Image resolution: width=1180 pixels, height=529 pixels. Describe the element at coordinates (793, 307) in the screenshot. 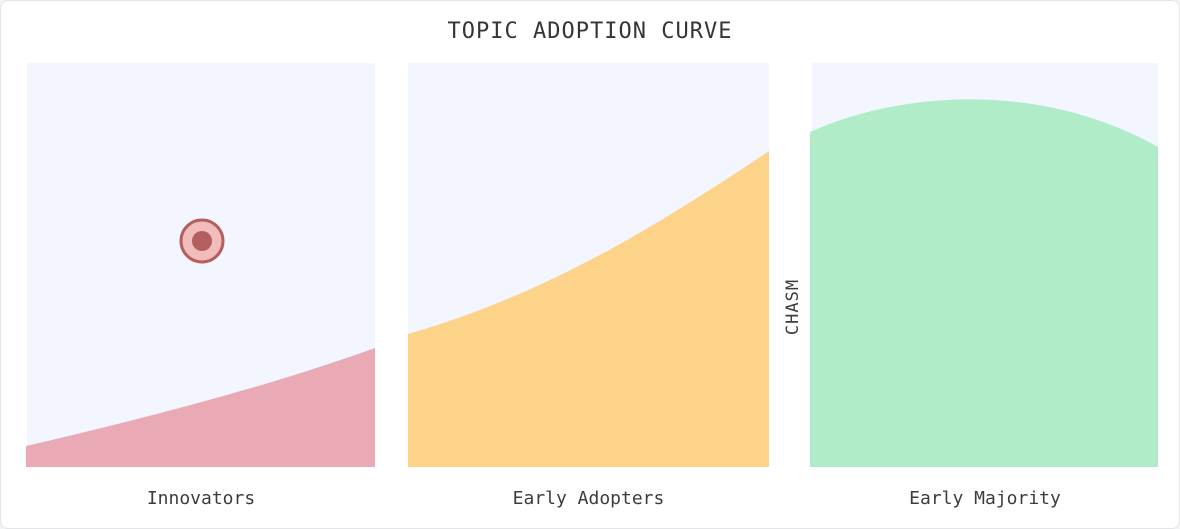

I see `chasm-label: CHASM` at that location.